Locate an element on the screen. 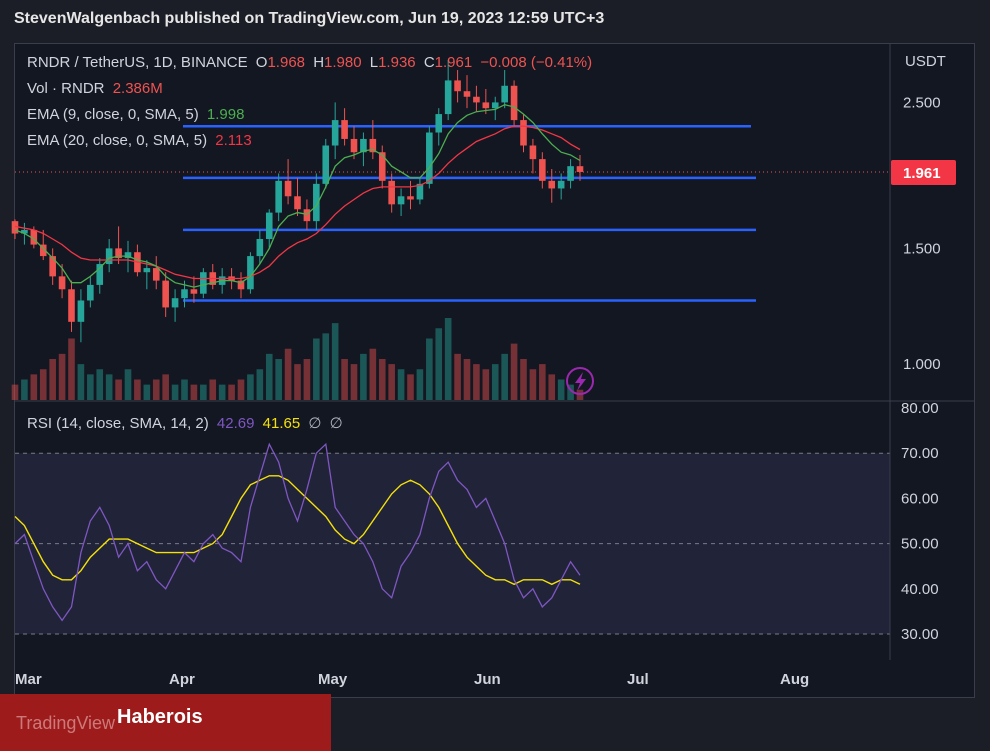  open-label: O is located at coordinates (261, 62).